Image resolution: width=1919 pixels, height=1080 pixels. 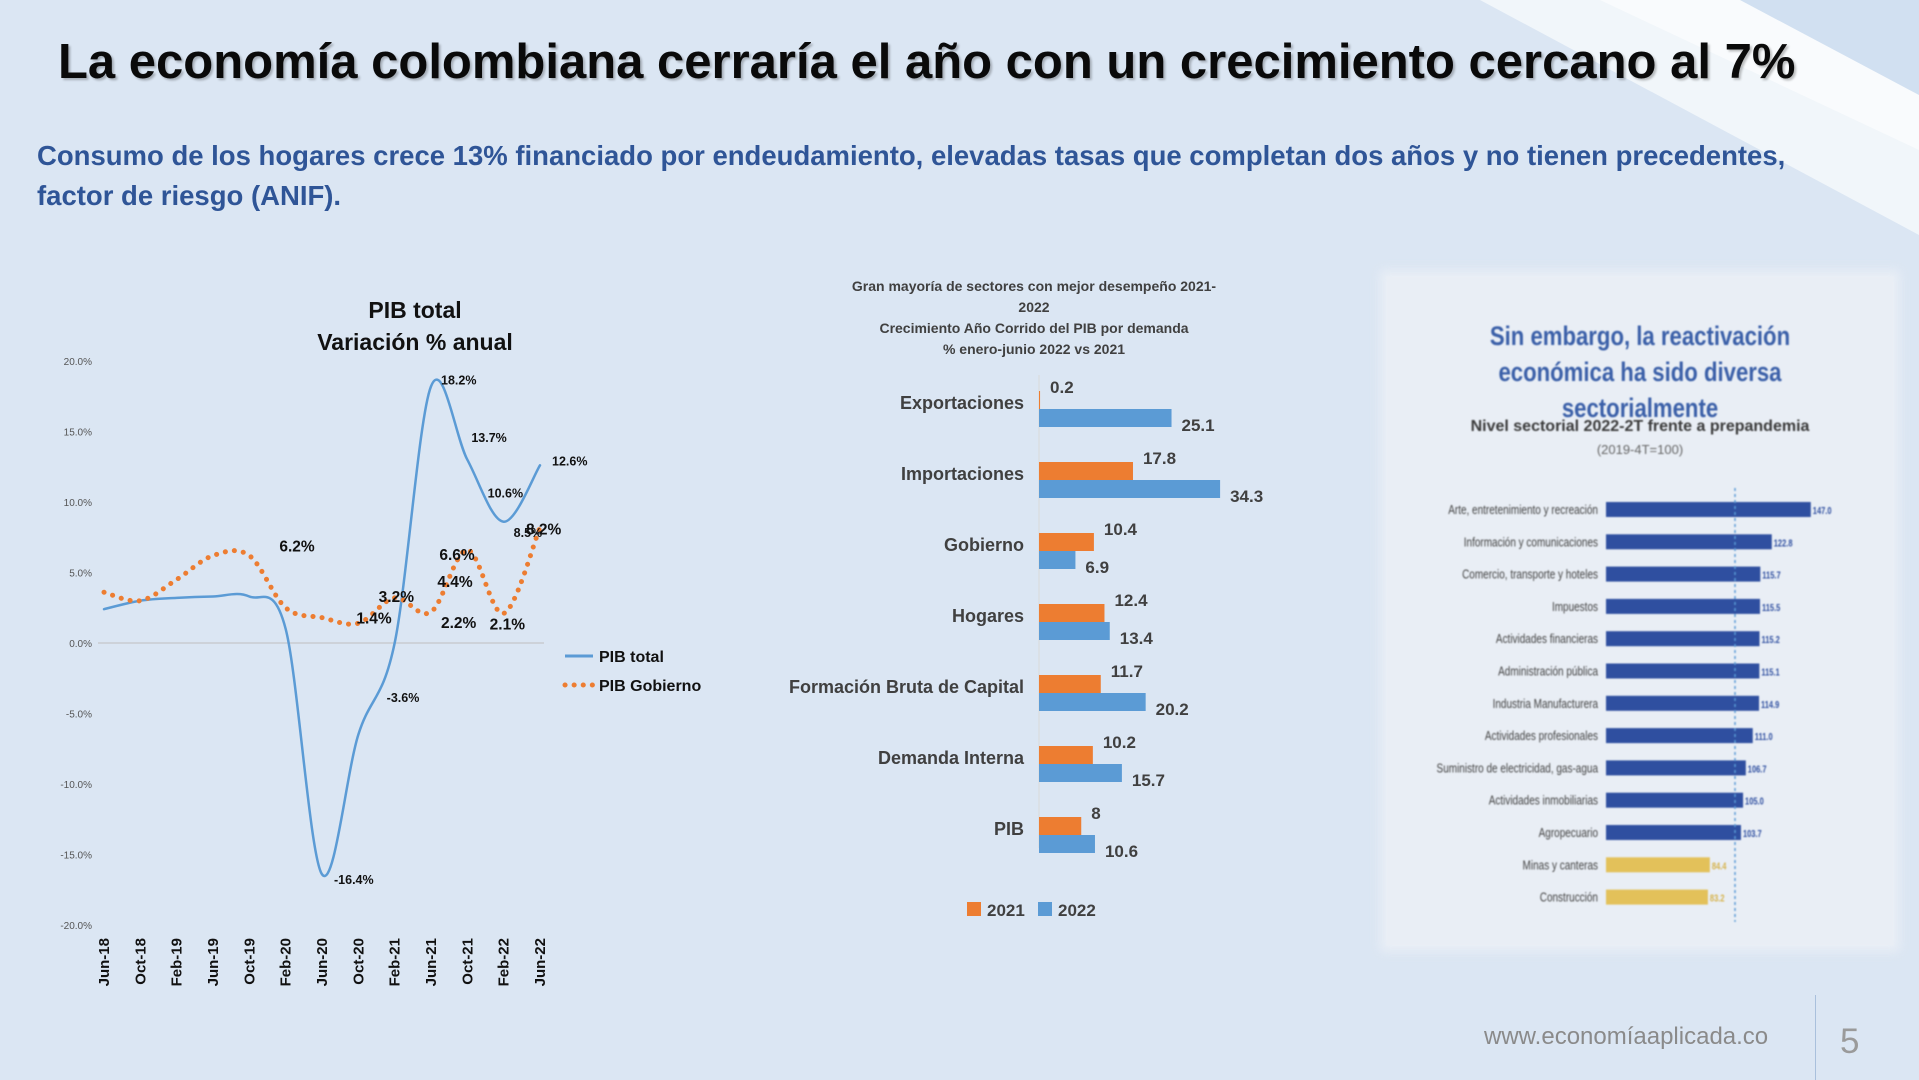 I want to click on page-number: 5, so click(x=1850, y=1041).